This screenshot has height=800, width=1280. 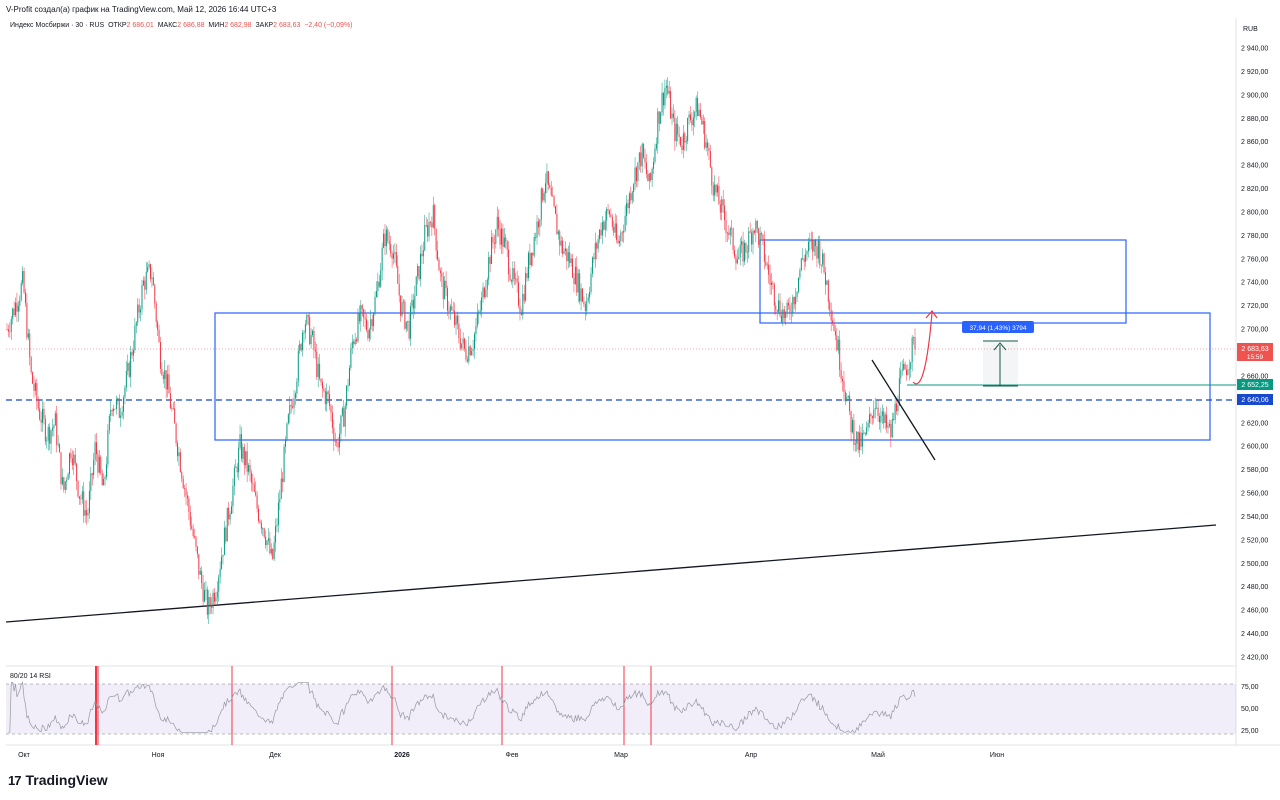 I want to click on resistance-zone-rect, so click(x=943, y=281).